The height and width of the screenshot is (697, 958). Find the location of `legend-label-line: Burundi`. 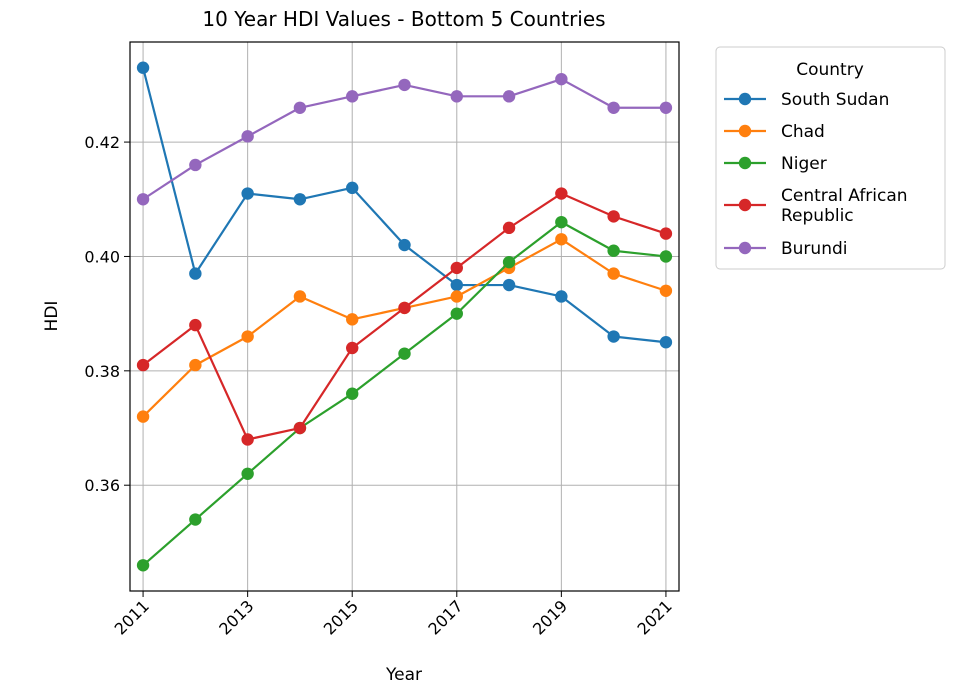

legend-label-line: Burundi is located at coordinates (814, 249).